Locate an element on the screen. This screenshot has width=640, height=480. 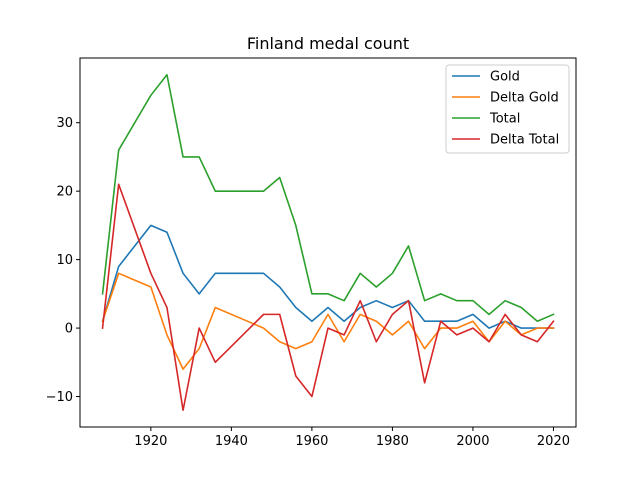
y-axis: −10 0 10 20 30 is located at coordinates (63, 260).